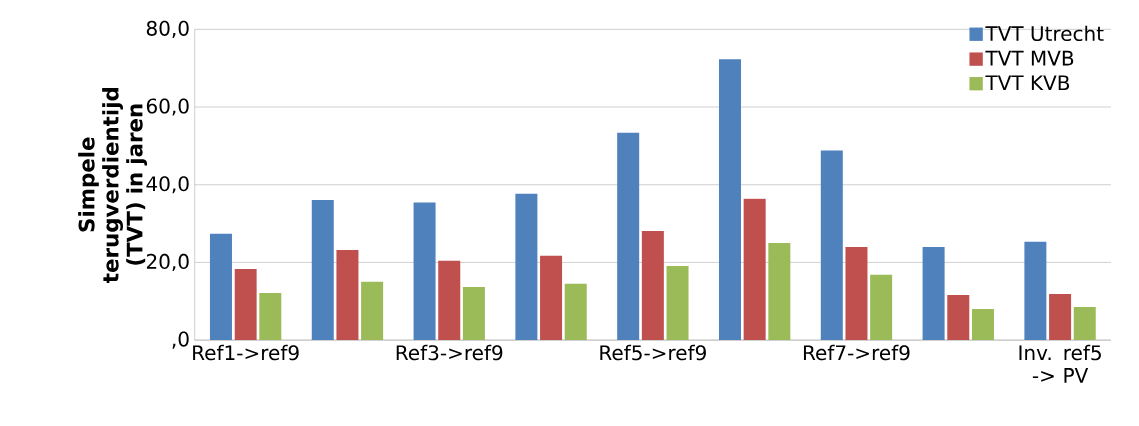 The image size is (1139, 426). Describe the element at coordinates (1060, 363) in the screenshot. I see `x-tick-label: Inv. ref5 -> PV` at that location.